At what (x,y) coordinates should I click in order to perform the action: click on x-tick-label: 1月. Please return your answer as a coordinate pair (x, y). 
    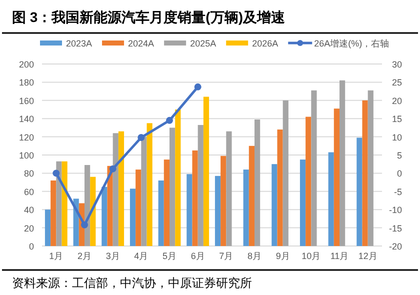
    Looking at the image, I should click on (56, 256).